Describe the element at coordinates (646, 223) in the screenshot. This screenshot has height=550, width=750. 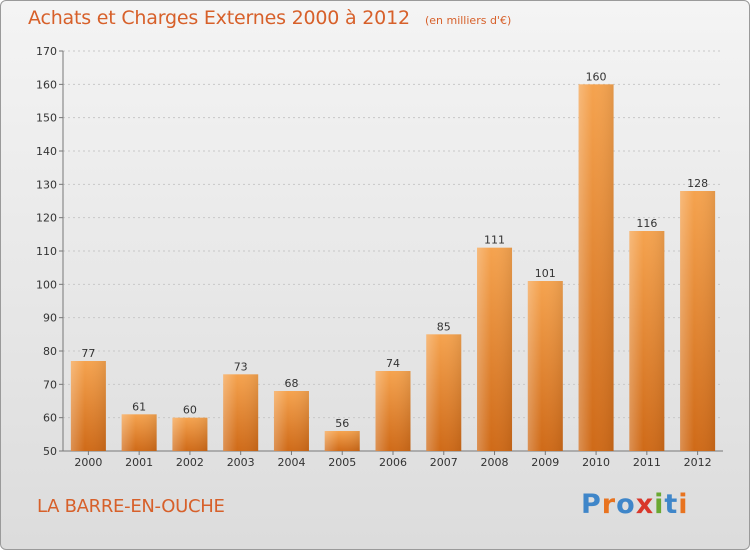
I see `data-label: 116` at that location.